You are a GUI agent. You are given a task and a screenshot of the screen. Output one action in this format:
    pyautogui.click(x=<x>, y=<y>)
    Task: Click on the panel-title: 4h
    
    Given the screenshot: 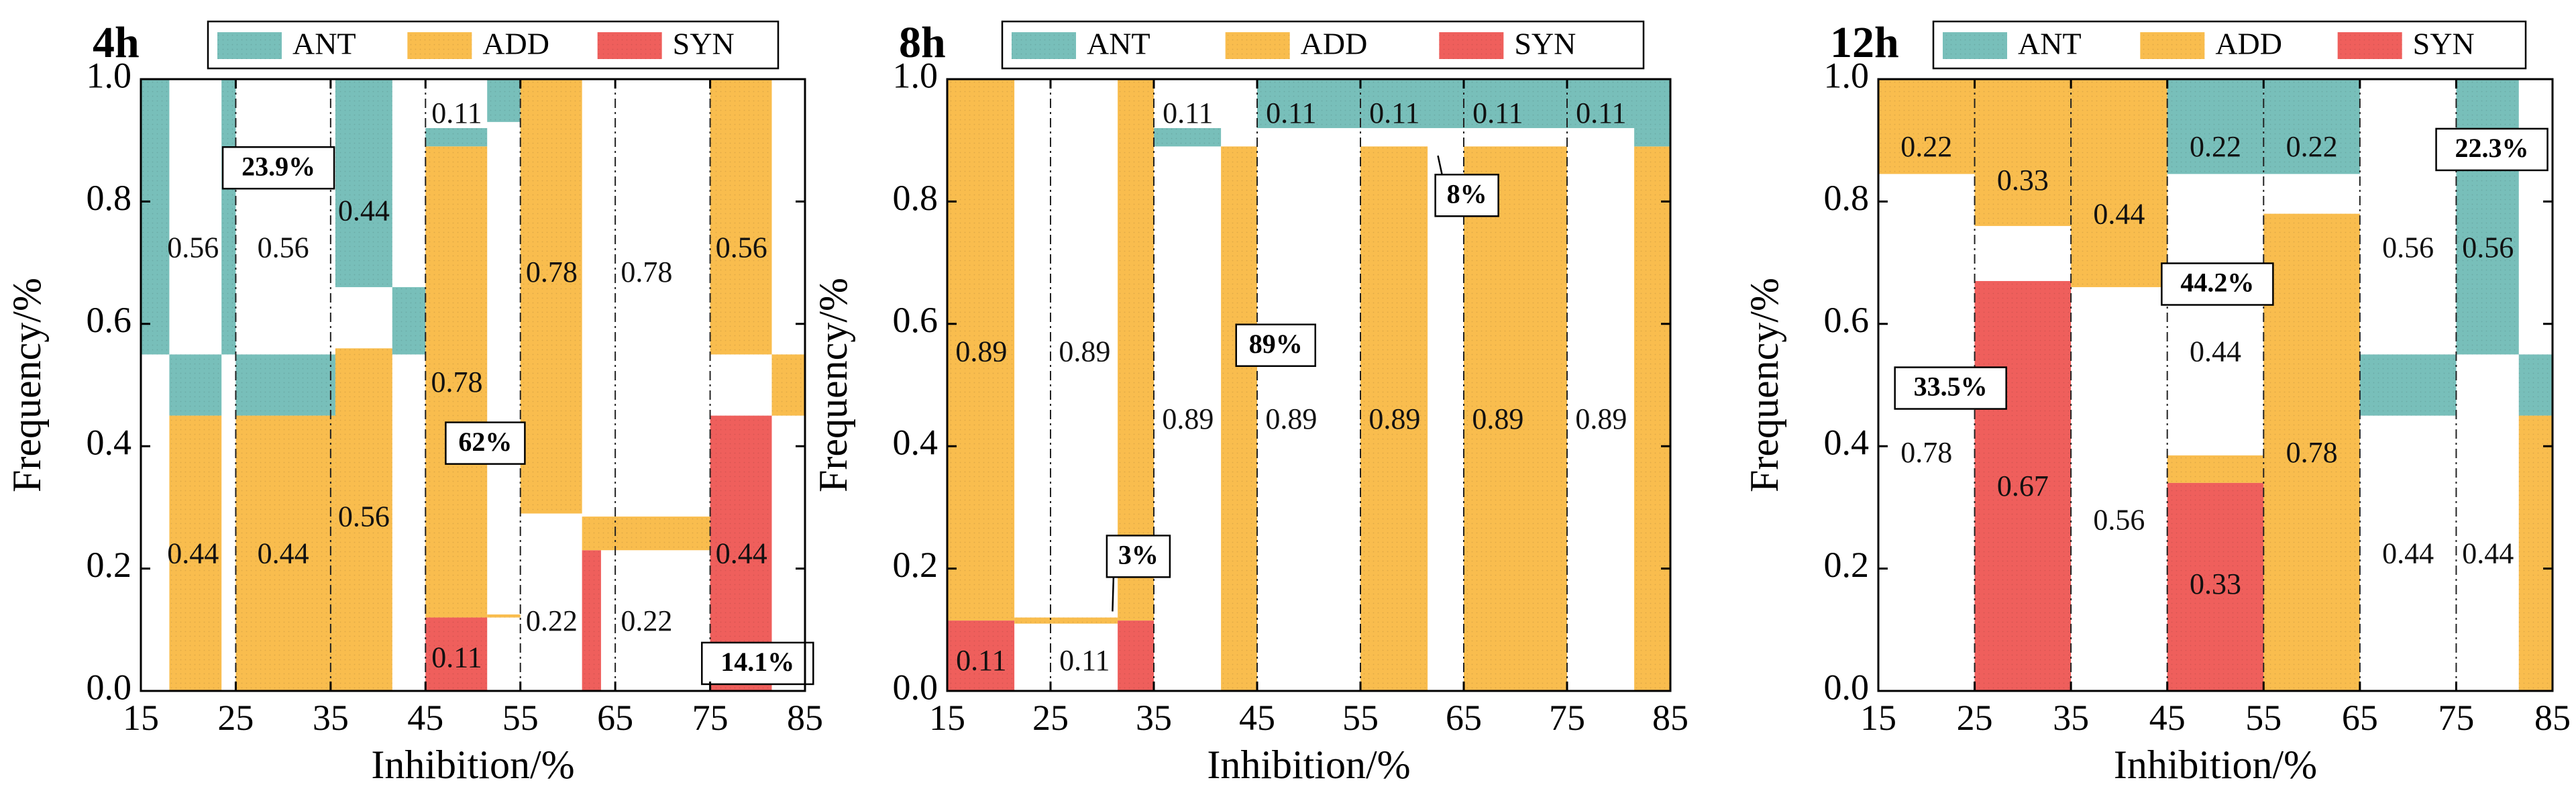 What is the action you would take?
    pyautogui.click(x=116, y=42)
    